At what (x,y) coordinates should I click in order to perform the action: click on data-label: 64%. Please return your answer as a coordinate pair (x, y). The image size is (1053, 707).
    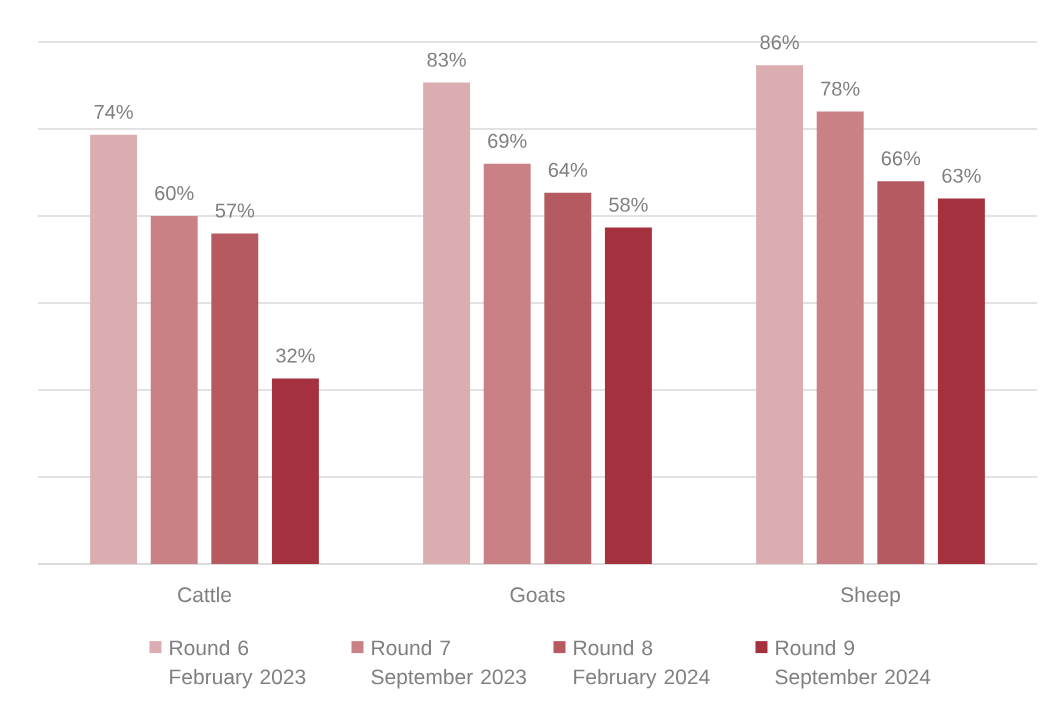
    Looking at the image, I should click on (568, 169).